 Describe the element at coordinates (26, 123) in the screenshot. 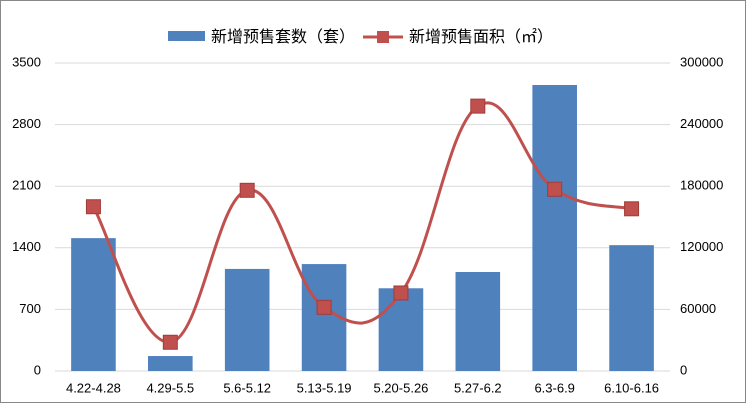

I see `y-tick-label: 2800` at that location.